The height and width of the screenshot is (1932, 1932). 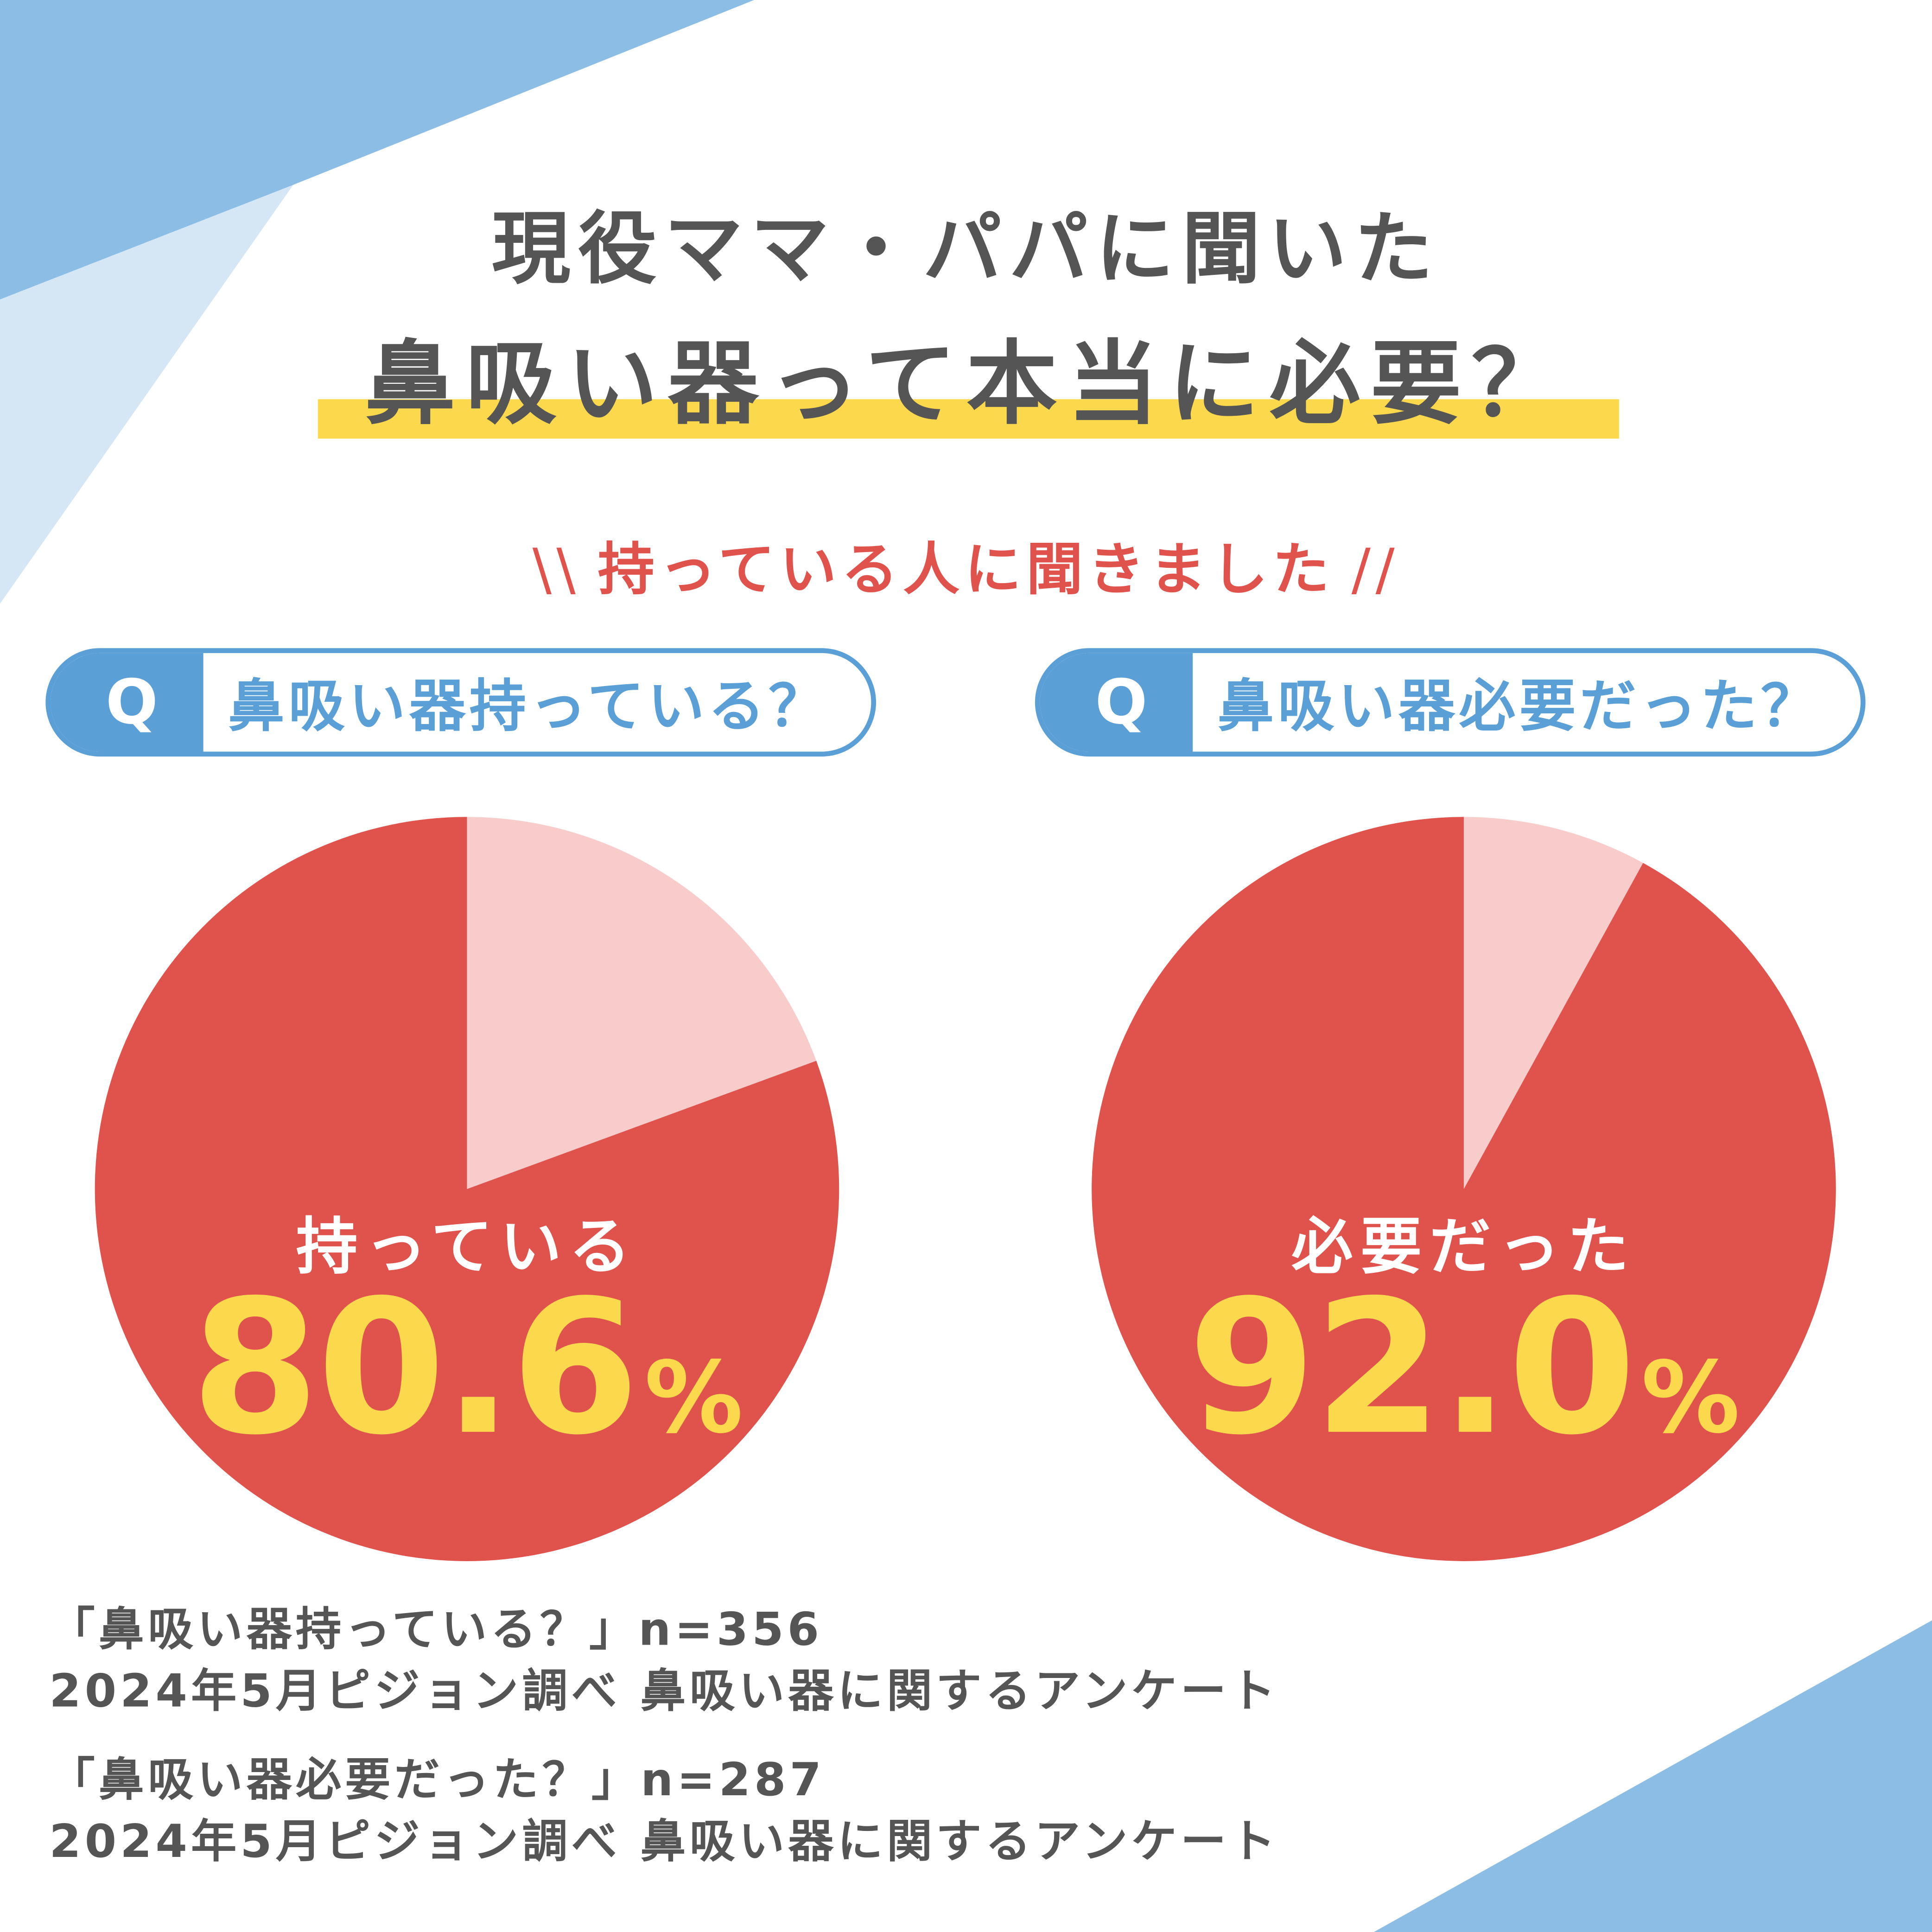 I want to click on pie2-value: 92.0%, so click(x=1464, y=1369).